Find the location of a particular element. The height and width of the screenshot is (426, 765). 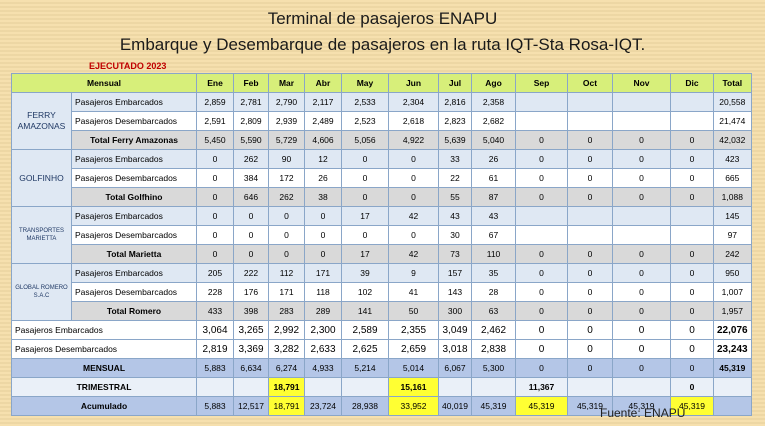

month-cell: 5,300 is located at coordinates (493, 368).